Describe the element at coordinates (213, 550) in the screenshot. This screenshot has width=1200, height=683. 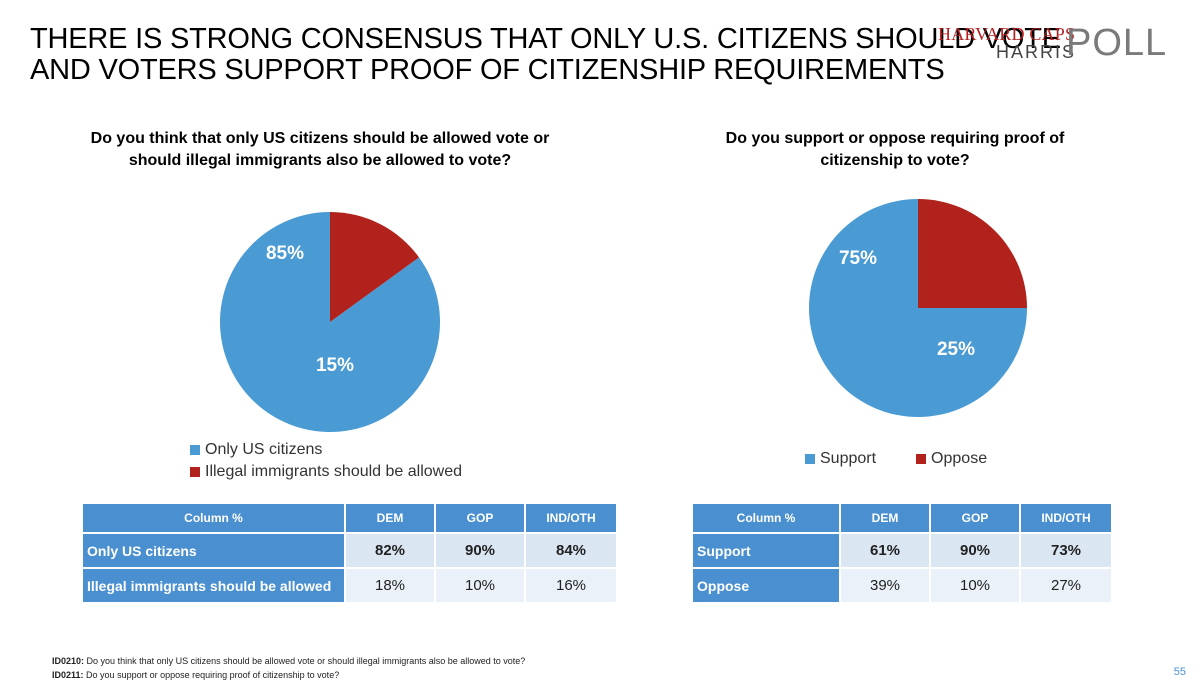
I see `row-label: Only US citizens` at that location.